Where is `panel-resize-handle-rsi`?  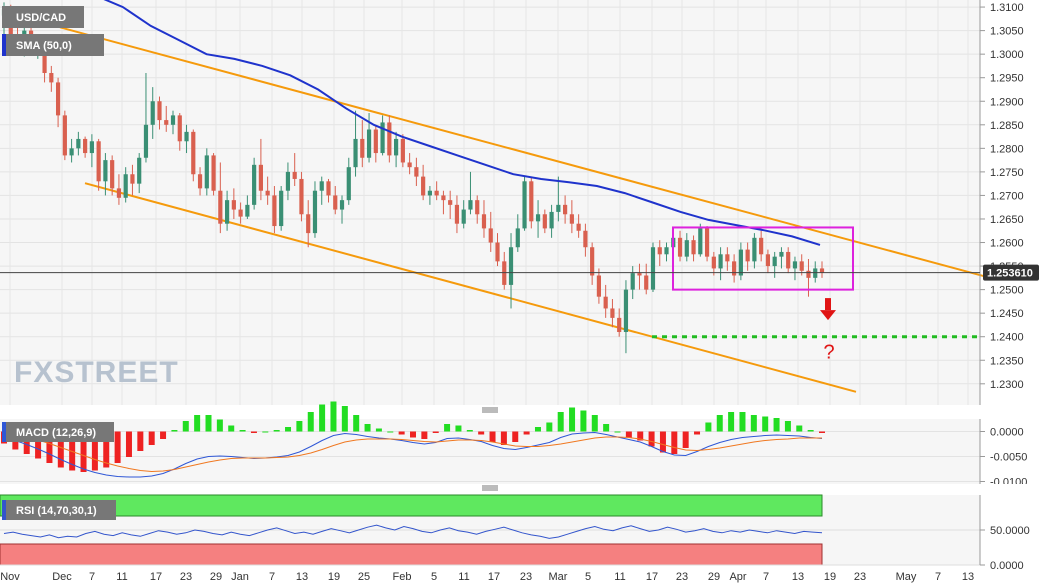
panel-resize-handle-rsi is located at coordinates (490, 488).